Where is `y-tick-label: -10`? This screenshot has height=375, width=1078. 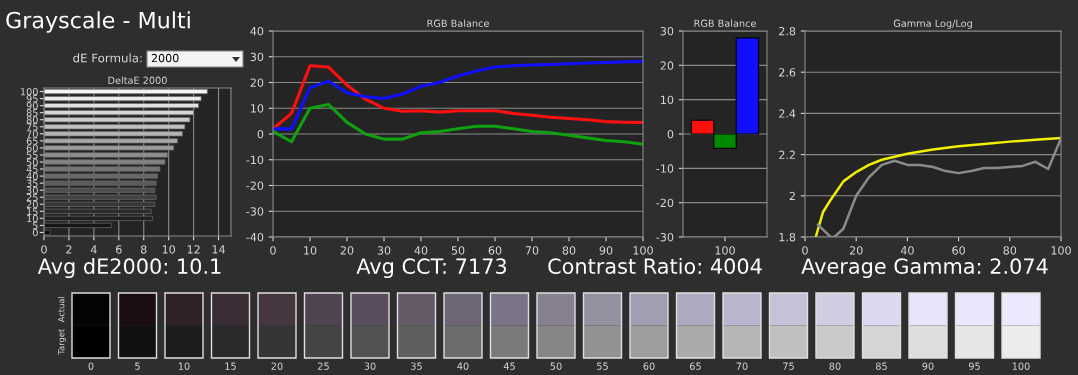 y-tick-label: -10 is located at coordinates (665, 168).